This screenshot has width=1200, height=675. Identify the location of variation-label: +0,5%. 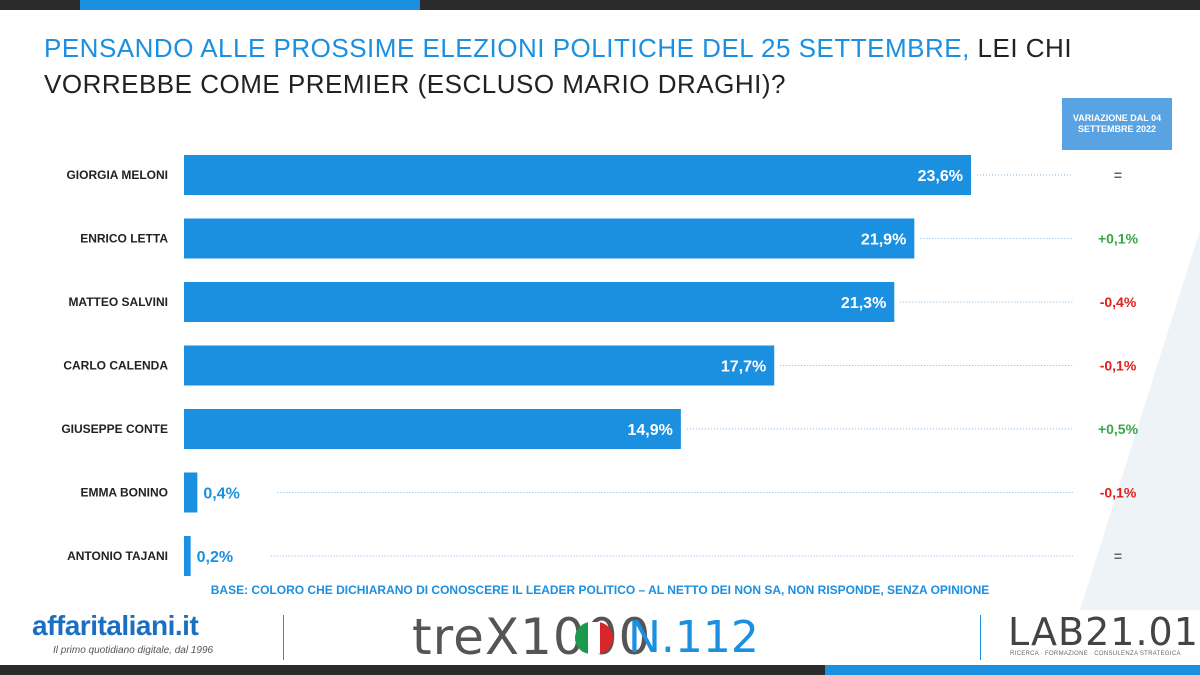
(1118, 429).